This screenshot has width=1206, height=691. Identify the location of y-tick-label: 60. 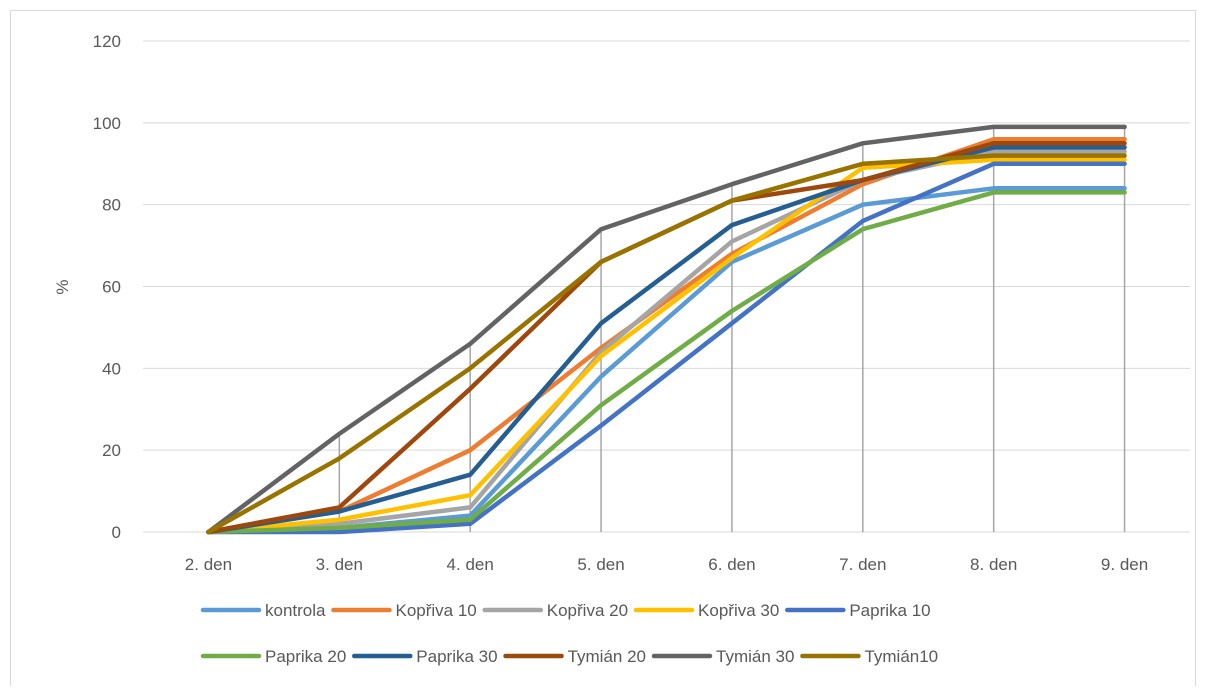
(111, 287).